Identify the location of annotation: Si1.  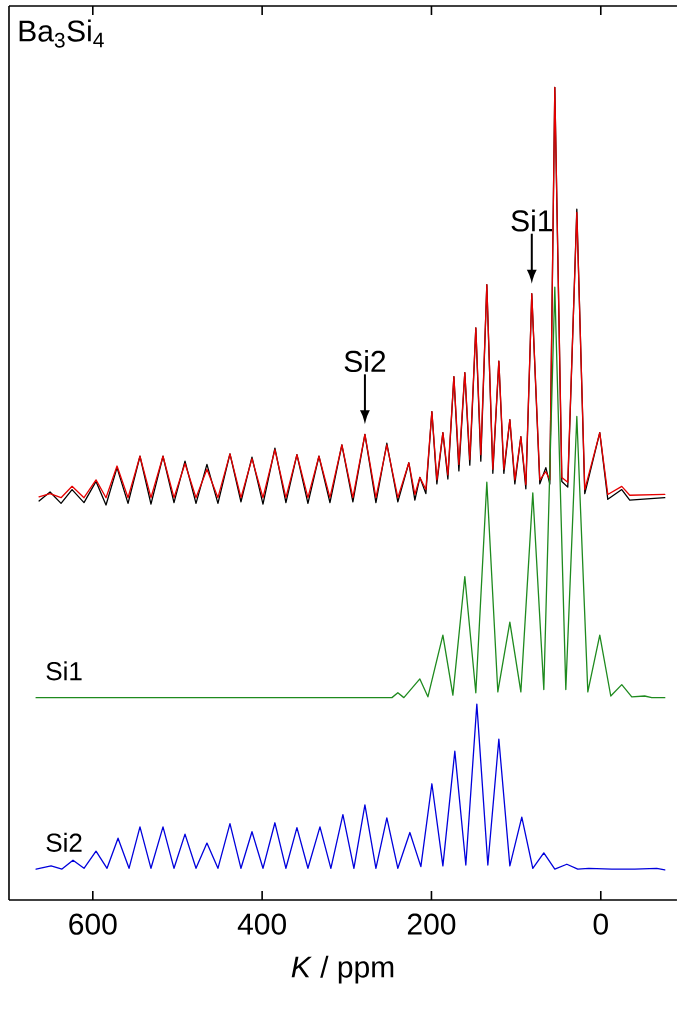
(532, 220).